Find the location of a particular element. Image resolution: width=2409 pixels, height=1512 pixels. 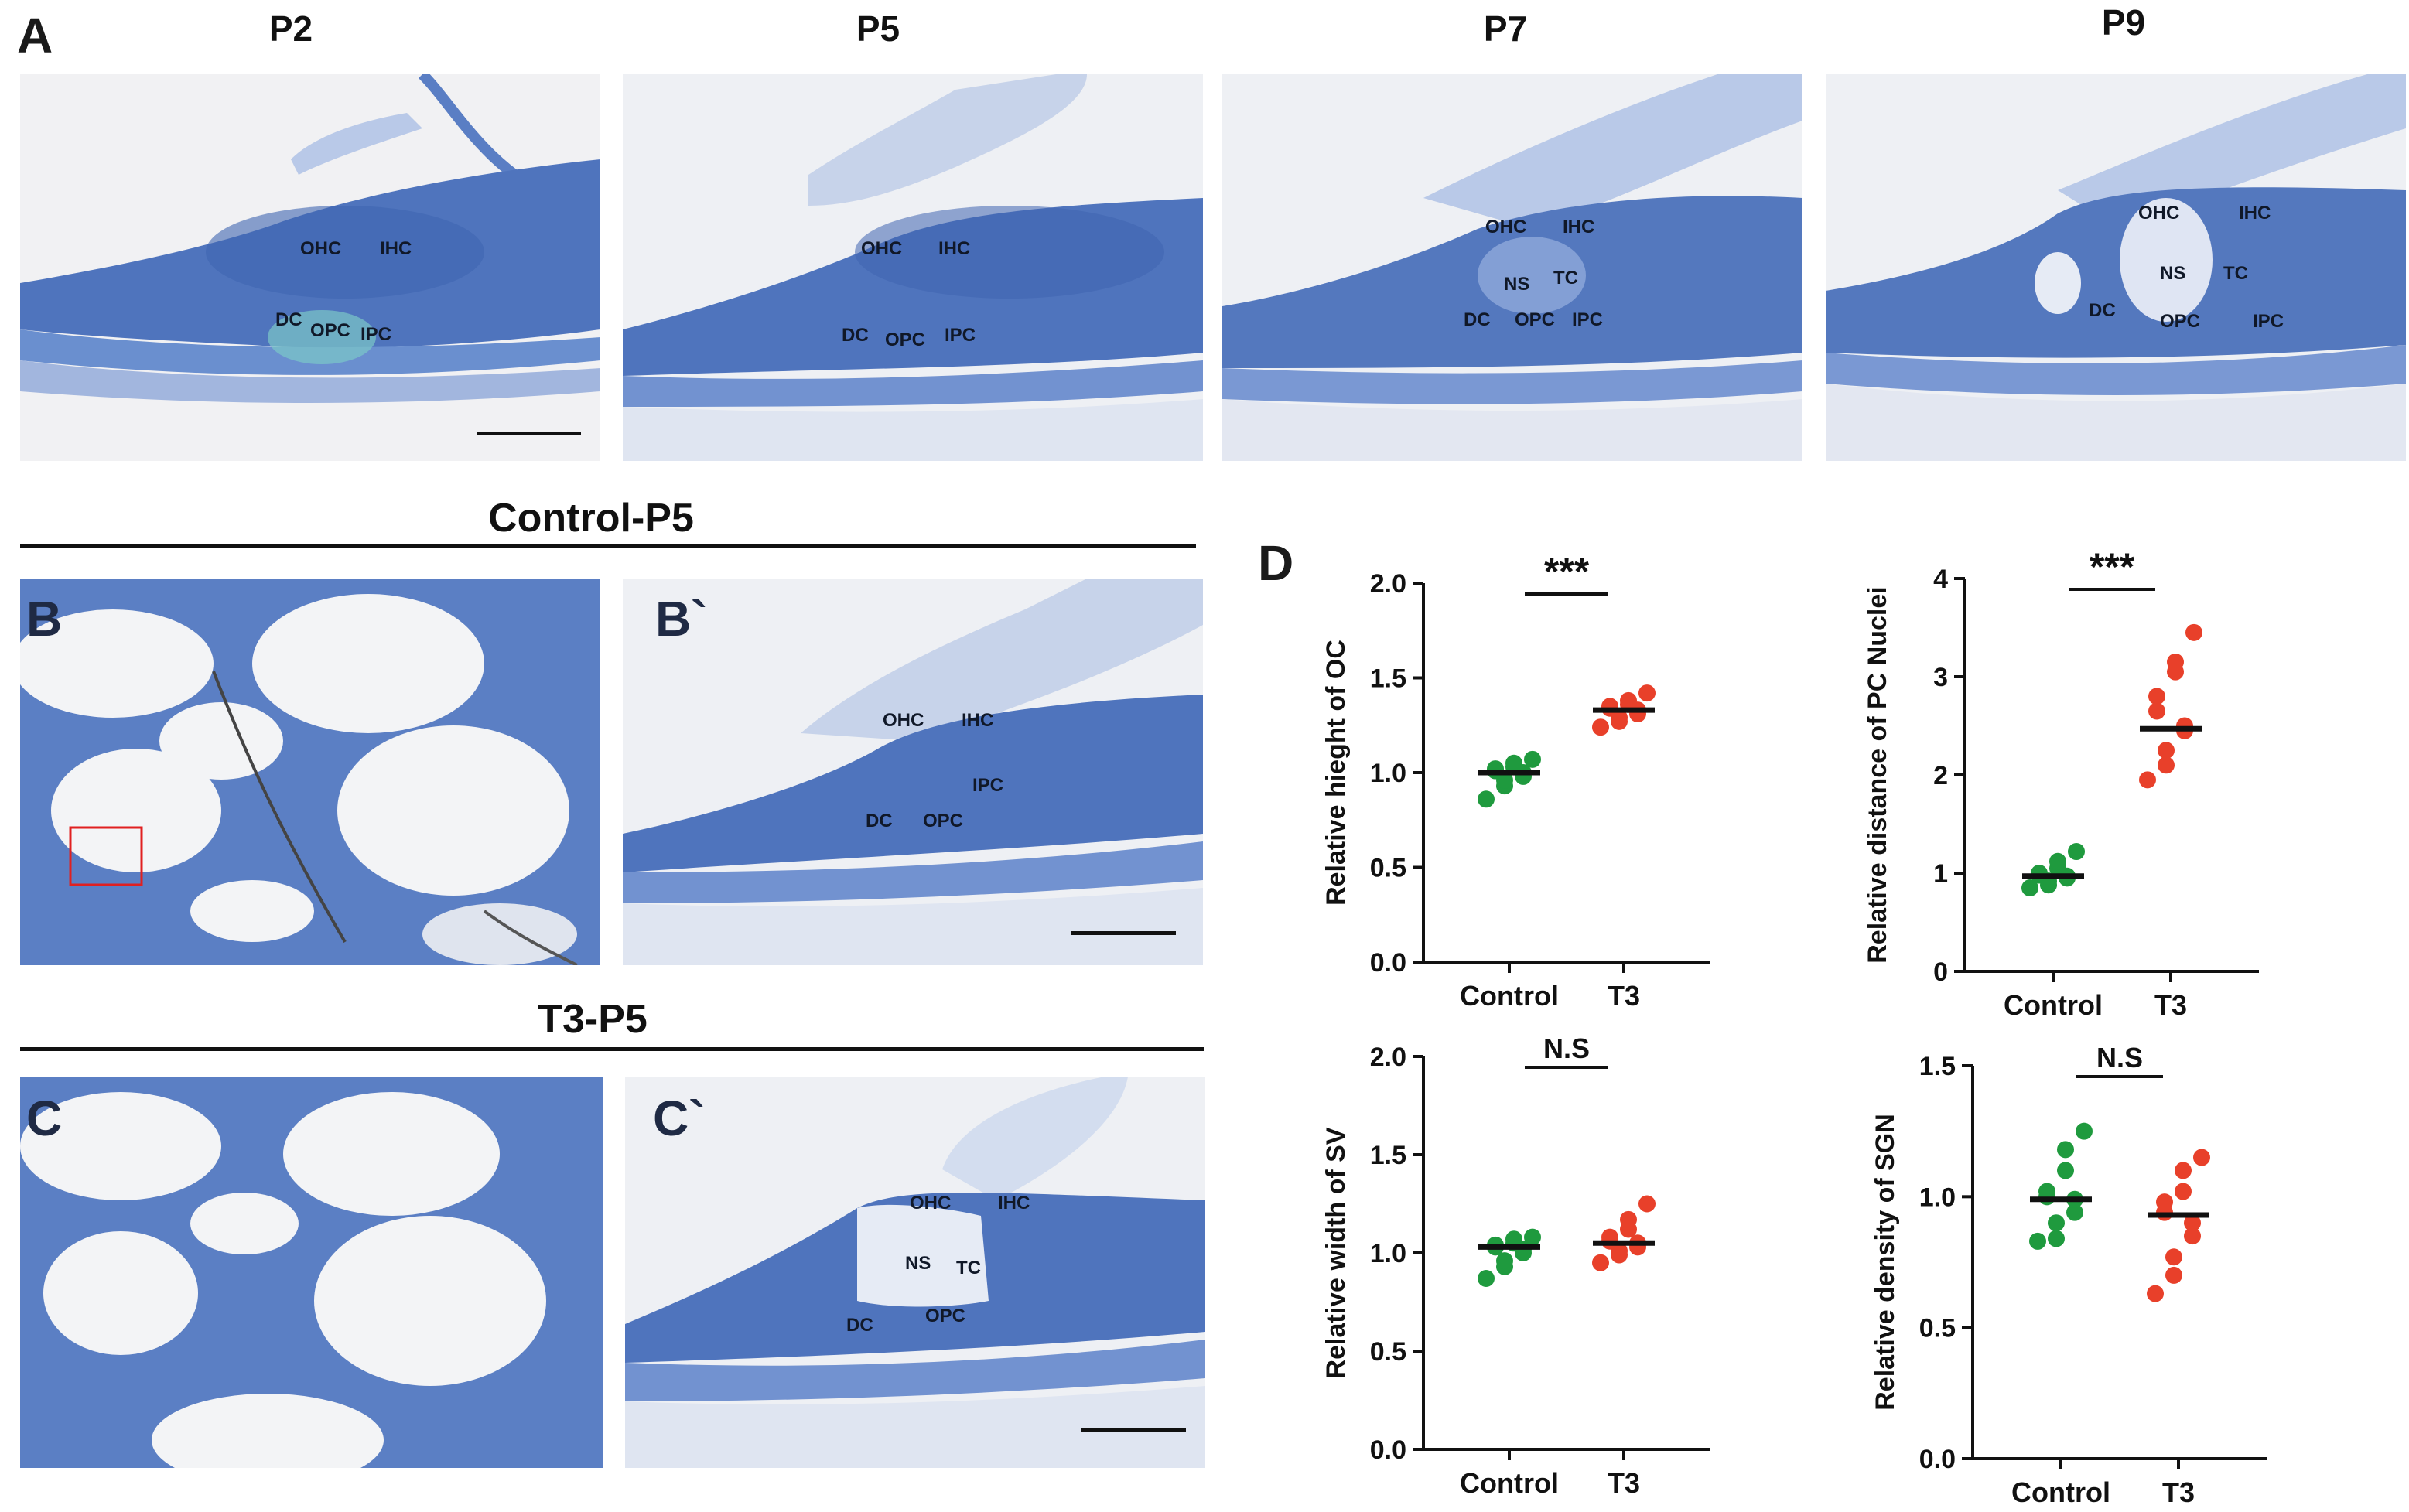

overview-control: B is located at coordinates (310, 772).